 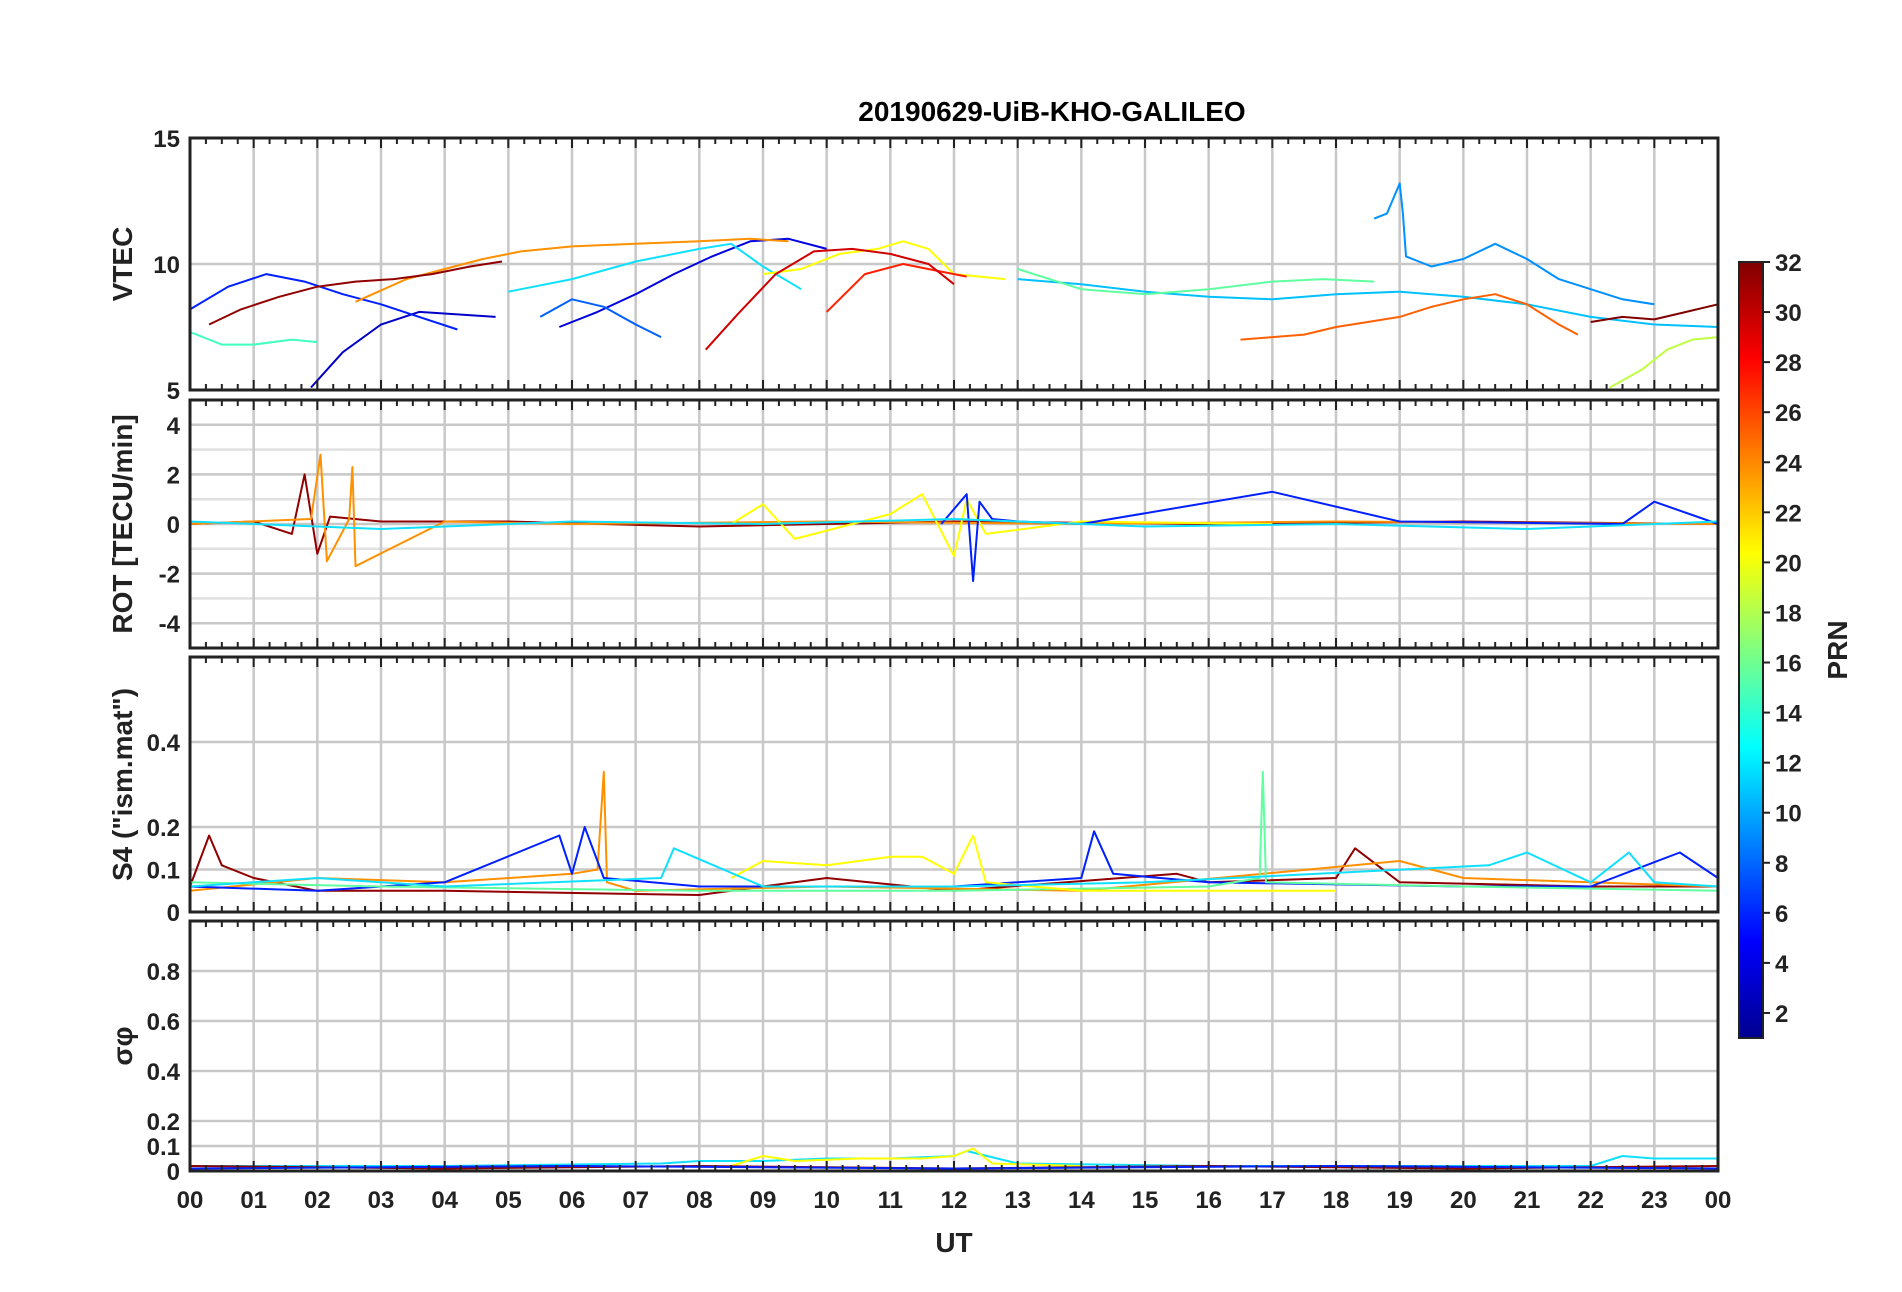 I want to click on x-tick-label: 13, so click(x=1017, y=1200).